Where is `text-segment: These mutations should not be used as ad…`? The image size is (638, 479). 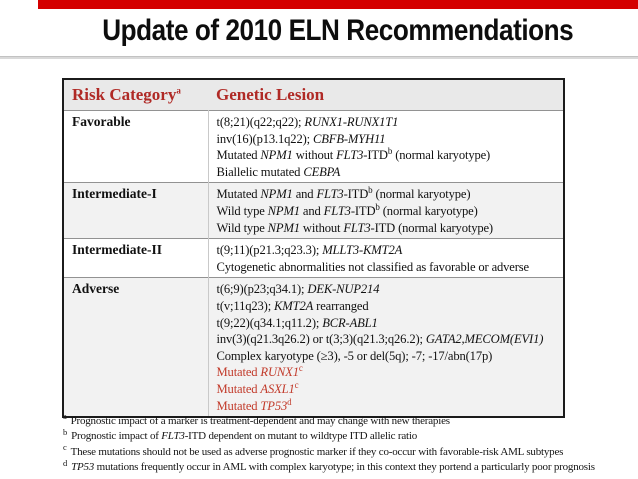 text-segment: These mutations should not be used as ad… is located at coordinates (317, 451).